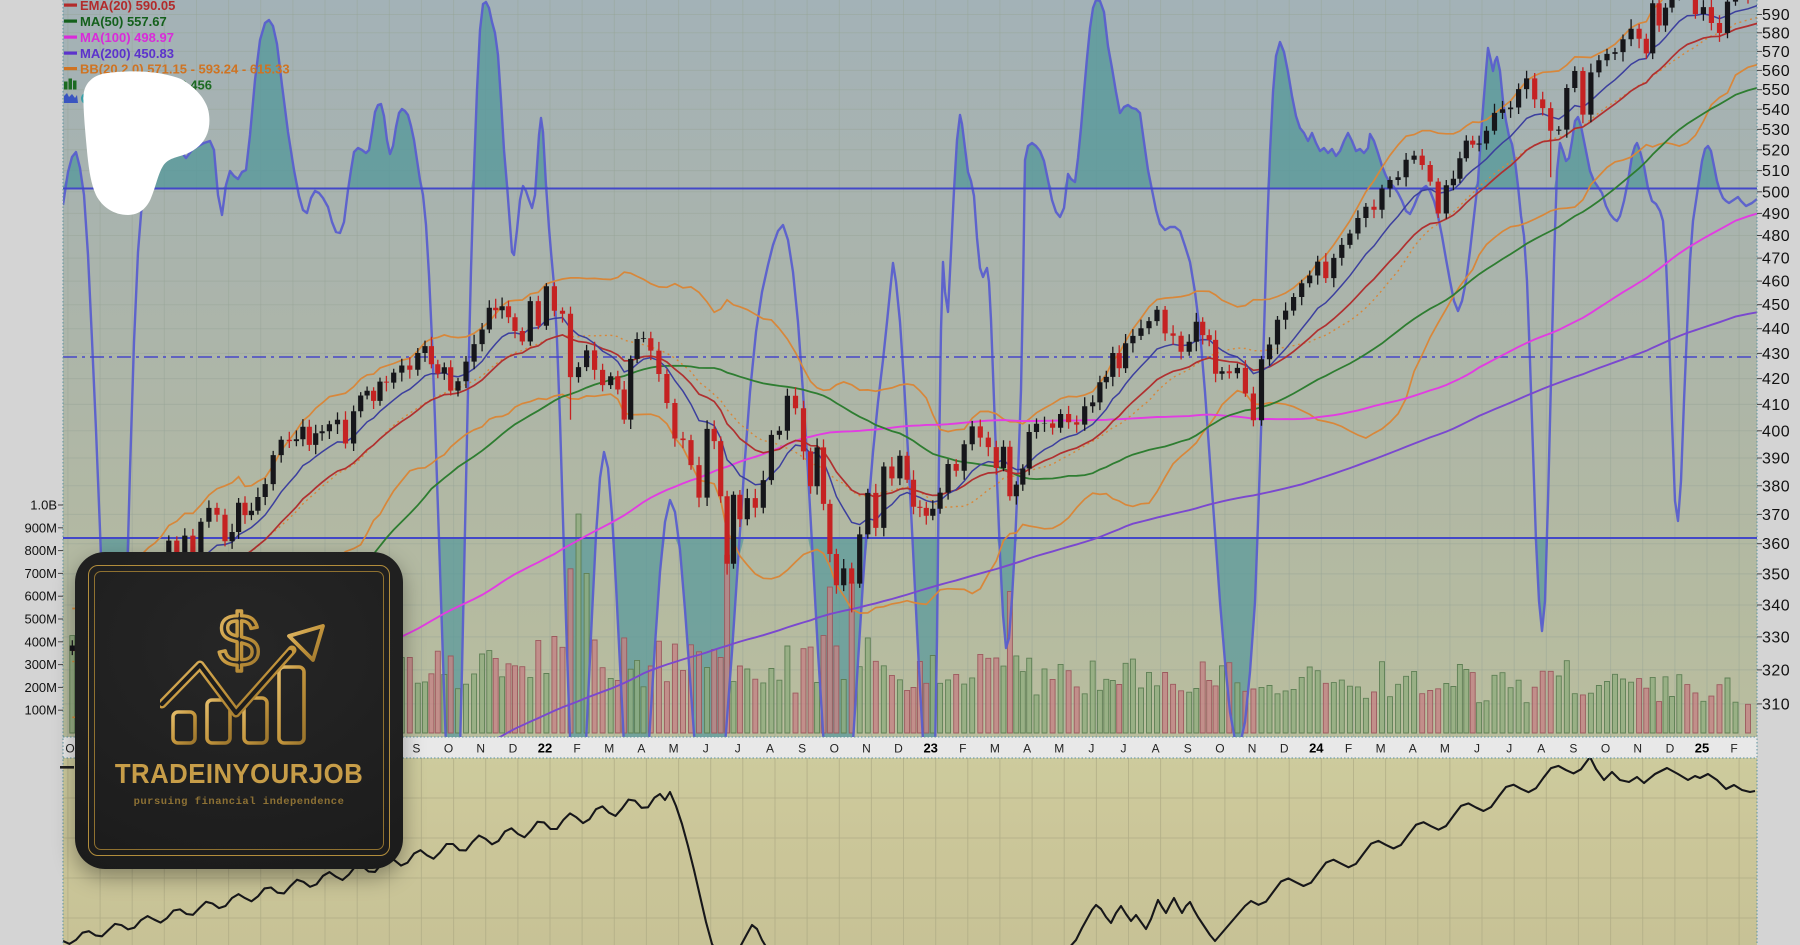 This screenshot has height=945, width=1800. What do you see at coordinates (1702, 748) in the screenshot?
I see `svg-text: 25` at bounding box center [1702, 748].